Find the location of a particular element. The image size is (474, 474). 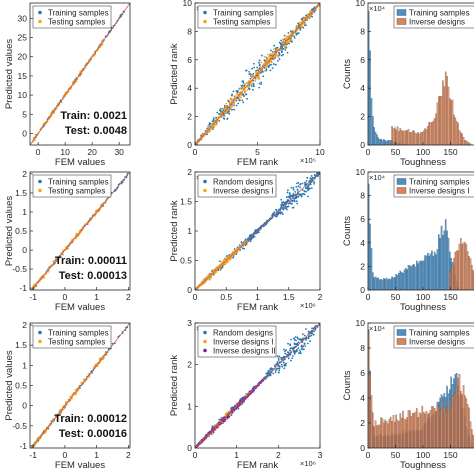

y-tick-label: 6 is located at coordinates (362, 219).